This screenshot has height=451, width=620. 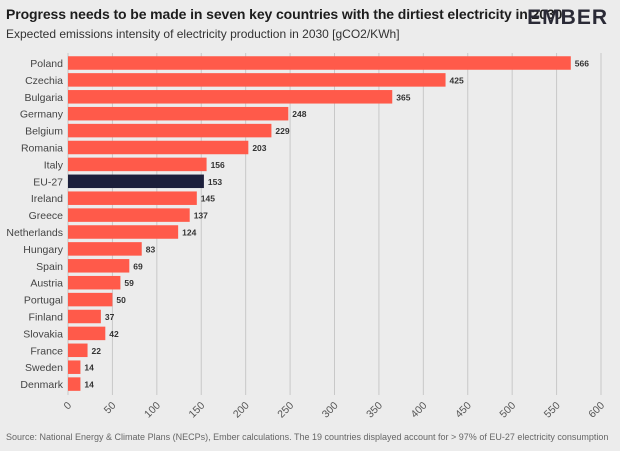 What do you see at coordinates (48, 182) in the screenshot?
I see `category-label: EU-27` at bounding box center [48, 182].